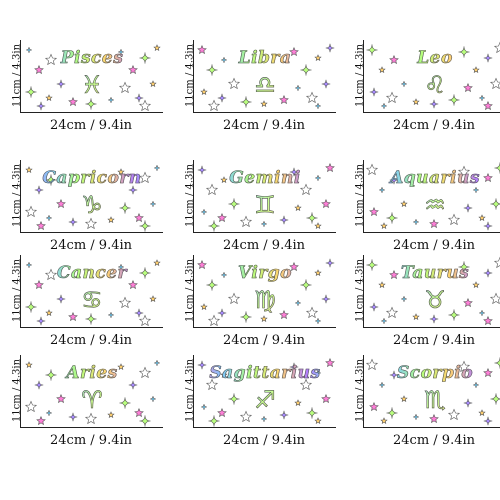 This screenshot has height=500, width=500. I want to click on decal-frame: Cancer ♋, so click(91, 291).